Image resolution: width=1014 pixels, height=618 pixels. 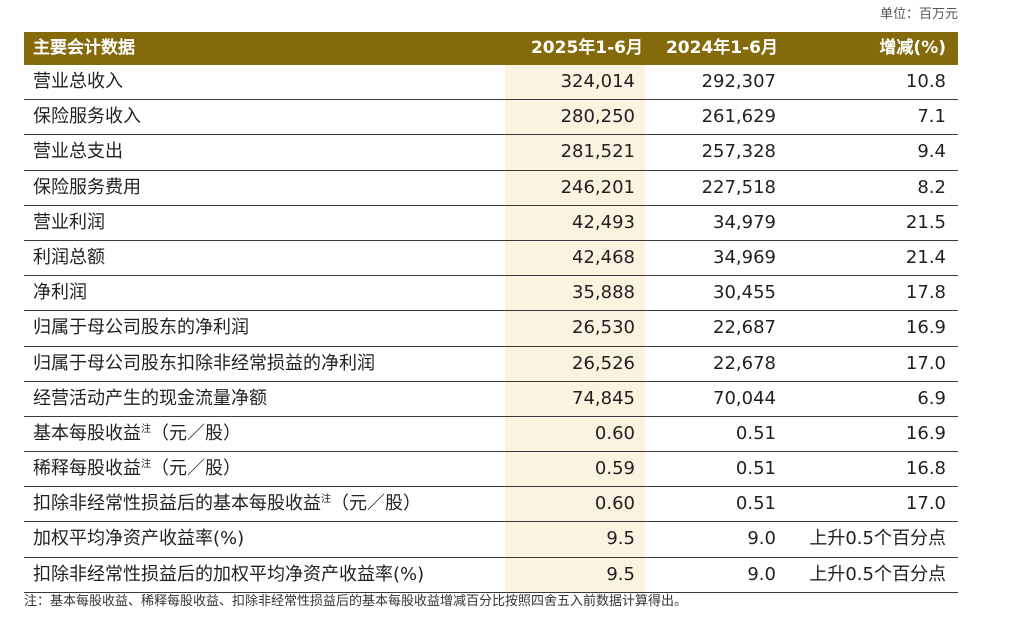 What do you see at coordinates (78, 81) in the screenshot?
I see `row-label-text: 营业总收入` at bounding box center [78, 81].